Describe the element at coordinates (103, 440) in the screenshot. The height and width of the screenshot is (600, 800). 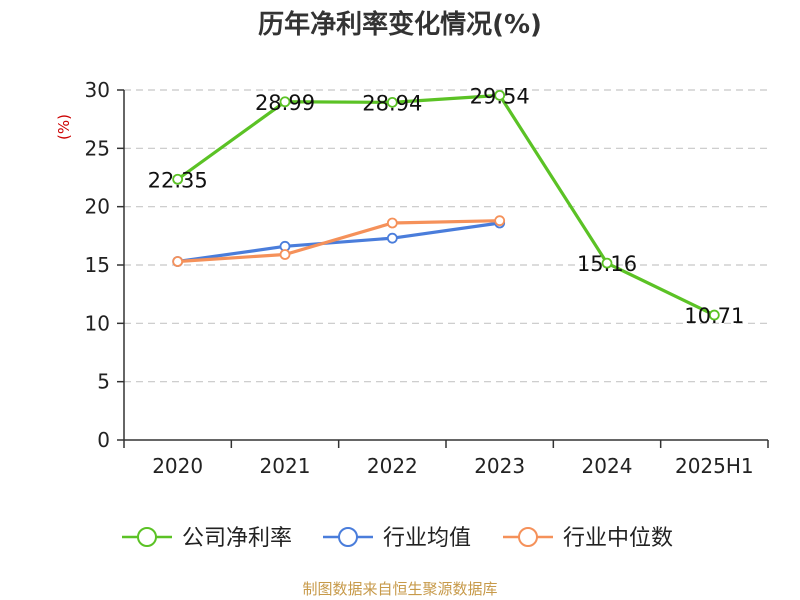
I see `y-tick-label: 0` at that location.